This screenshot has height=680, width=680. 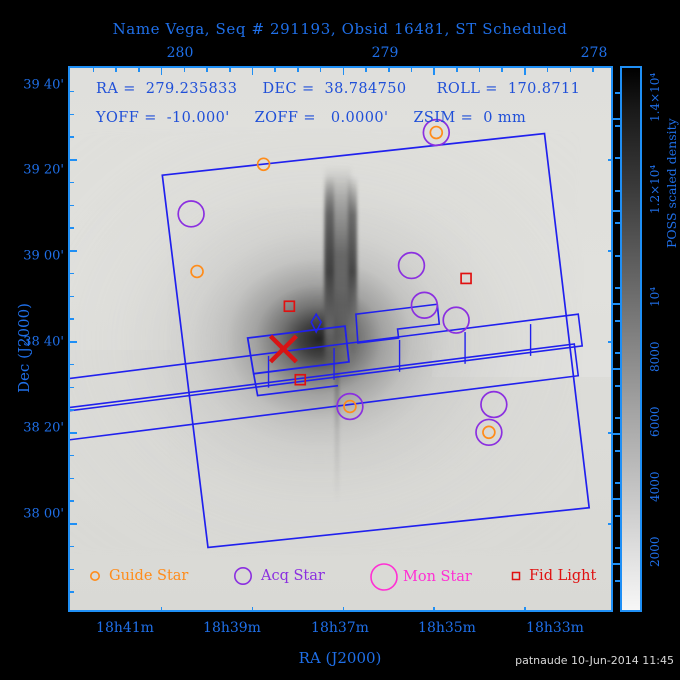 I want to click on legend-item-guide-star: Guide Star, so click(x=138, y=576).